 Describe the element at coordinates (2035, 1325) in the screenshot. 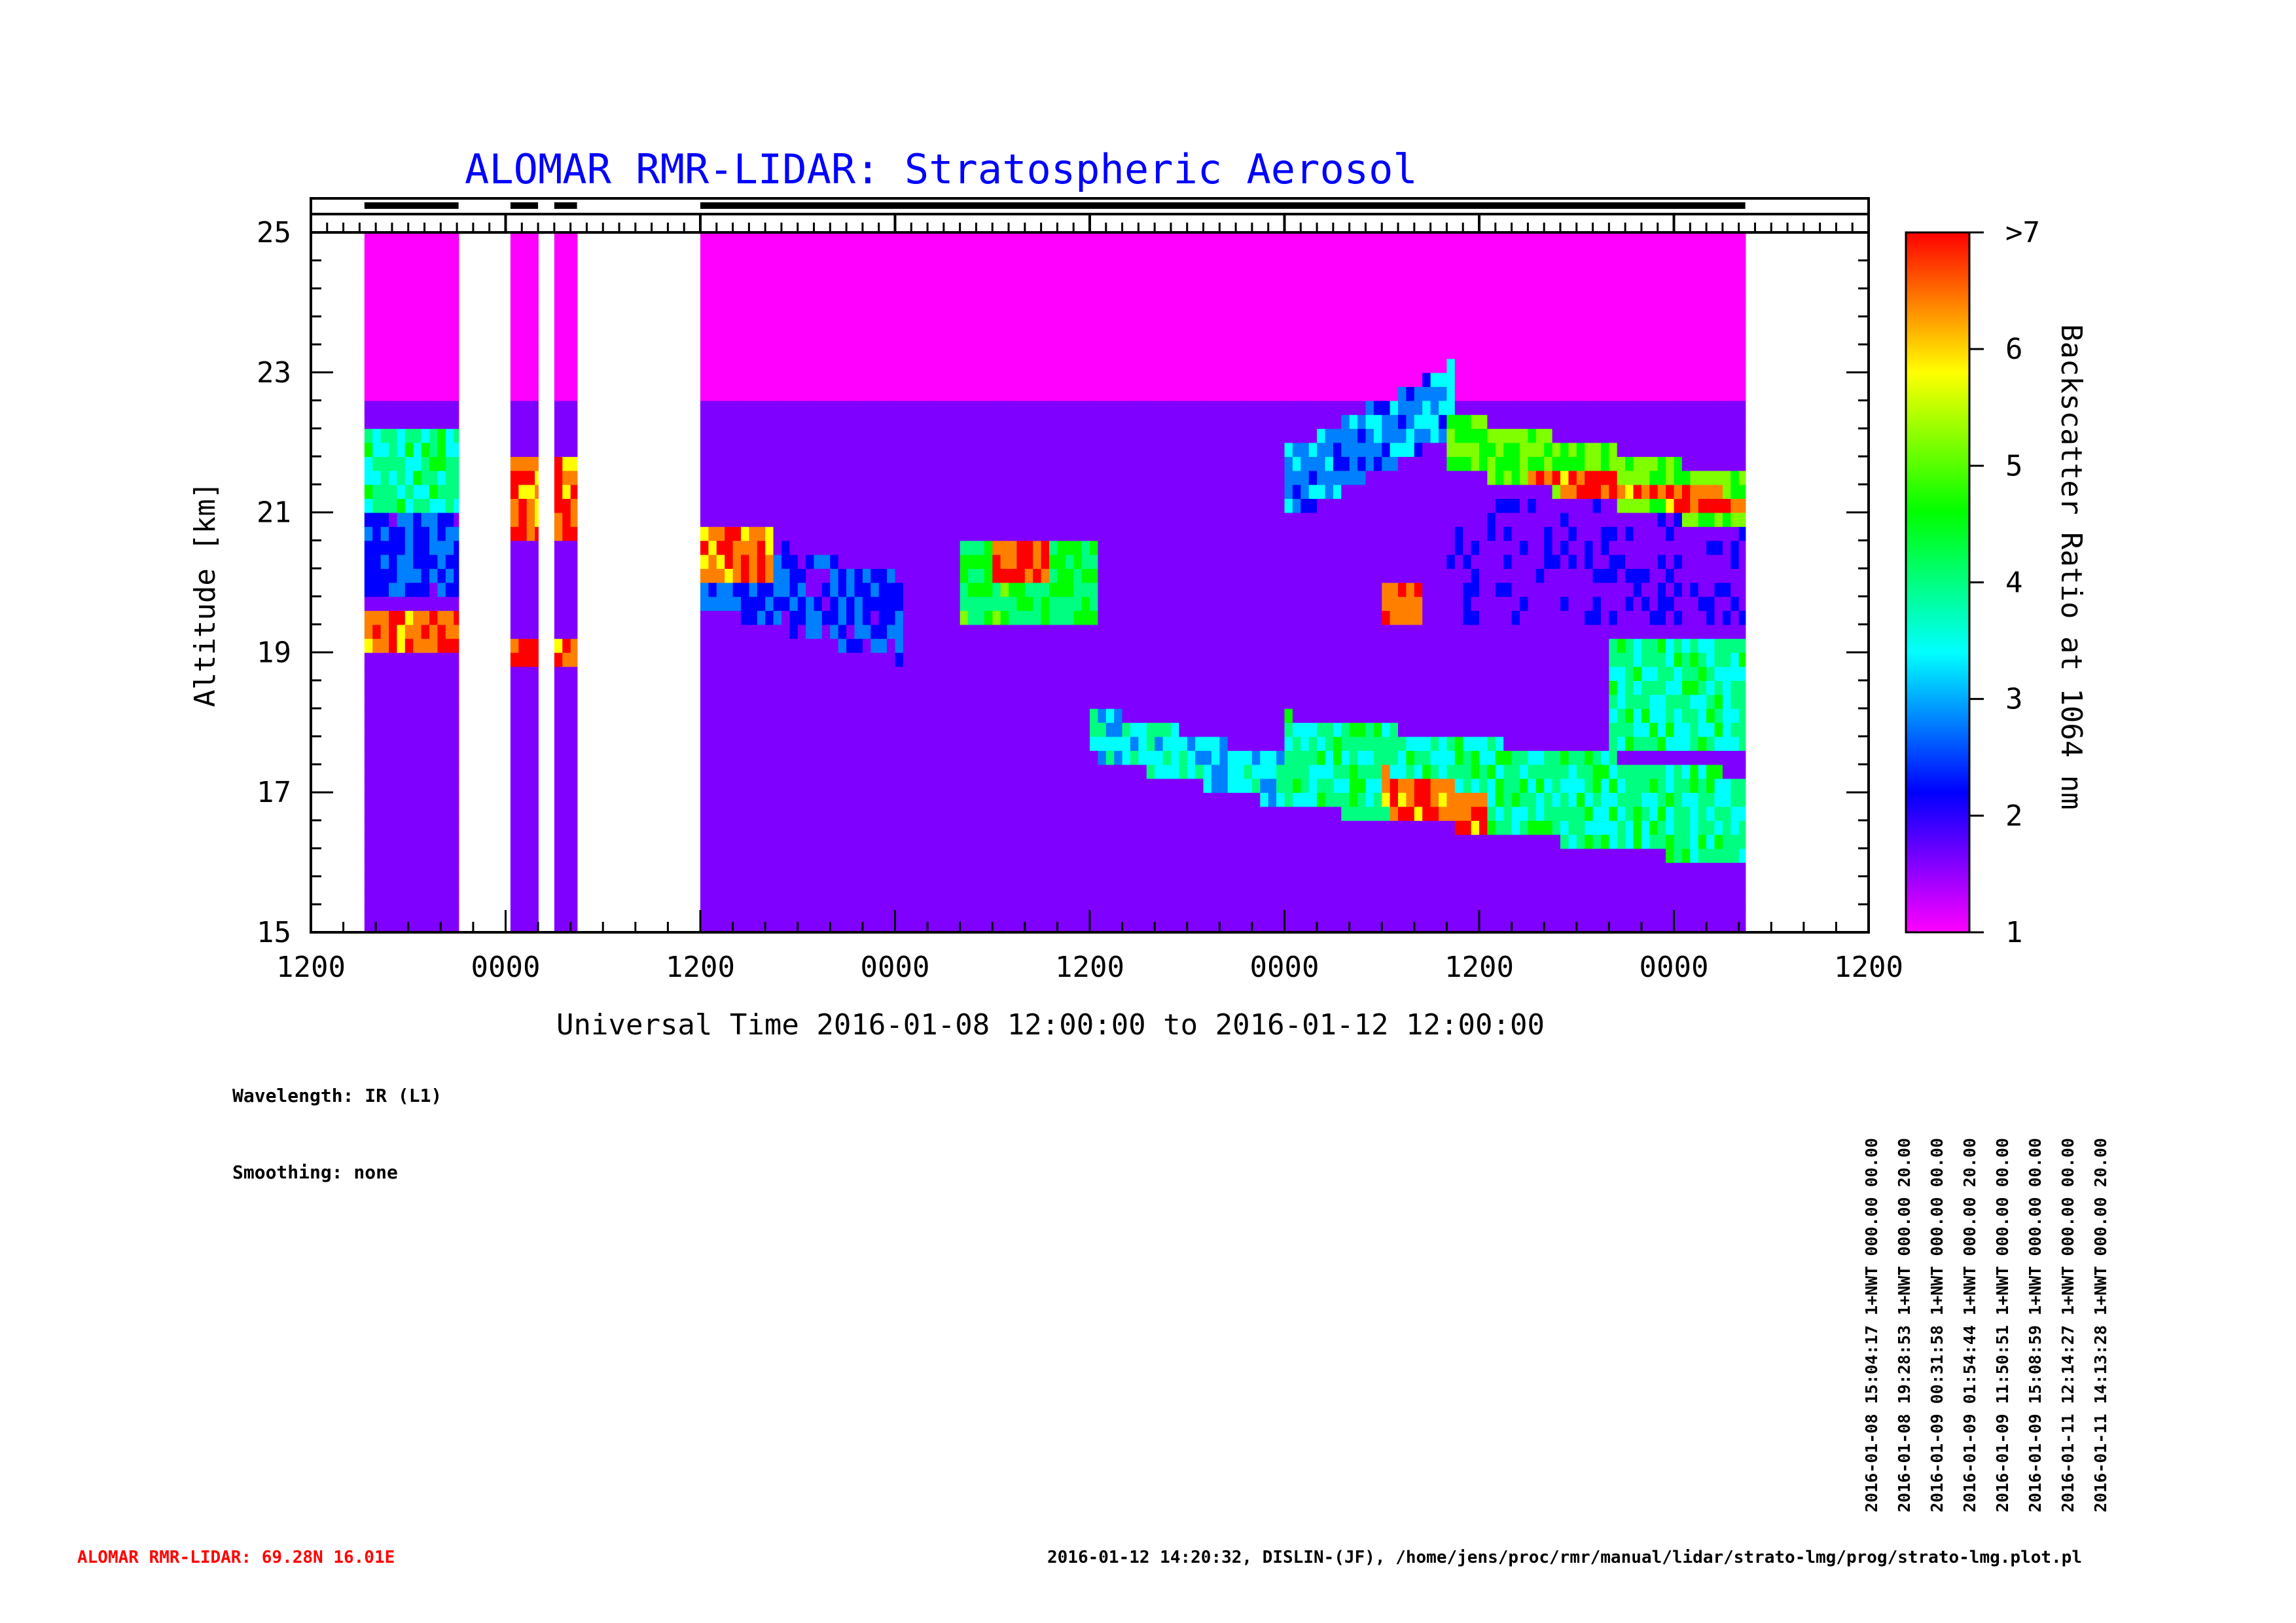

I see `run-entry: 2016-01-09 15:08:59 1+NWT 000.00 00.00` at that location.